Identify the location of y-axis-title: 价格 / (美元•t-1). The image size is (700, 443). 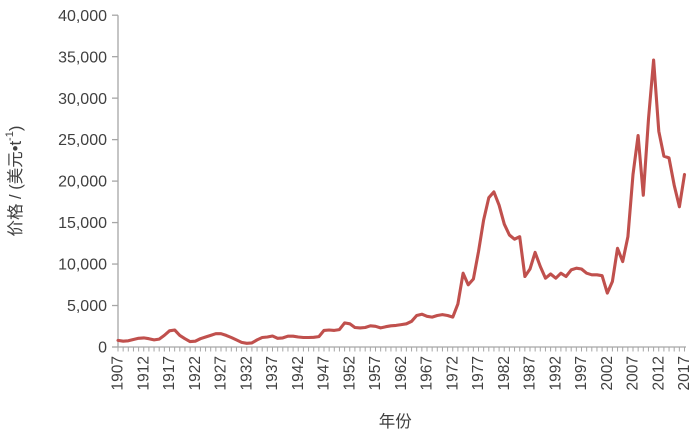
(14, 181).